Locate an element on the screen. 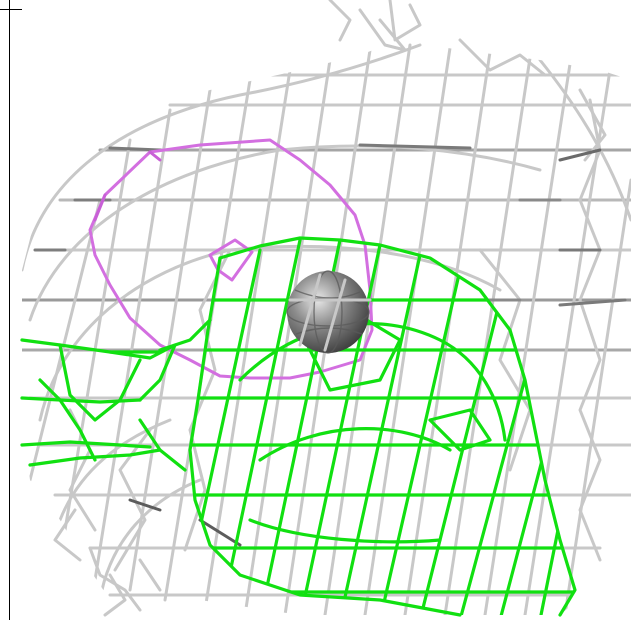  grey-sphere-icon is located at coordinates (328, 312).